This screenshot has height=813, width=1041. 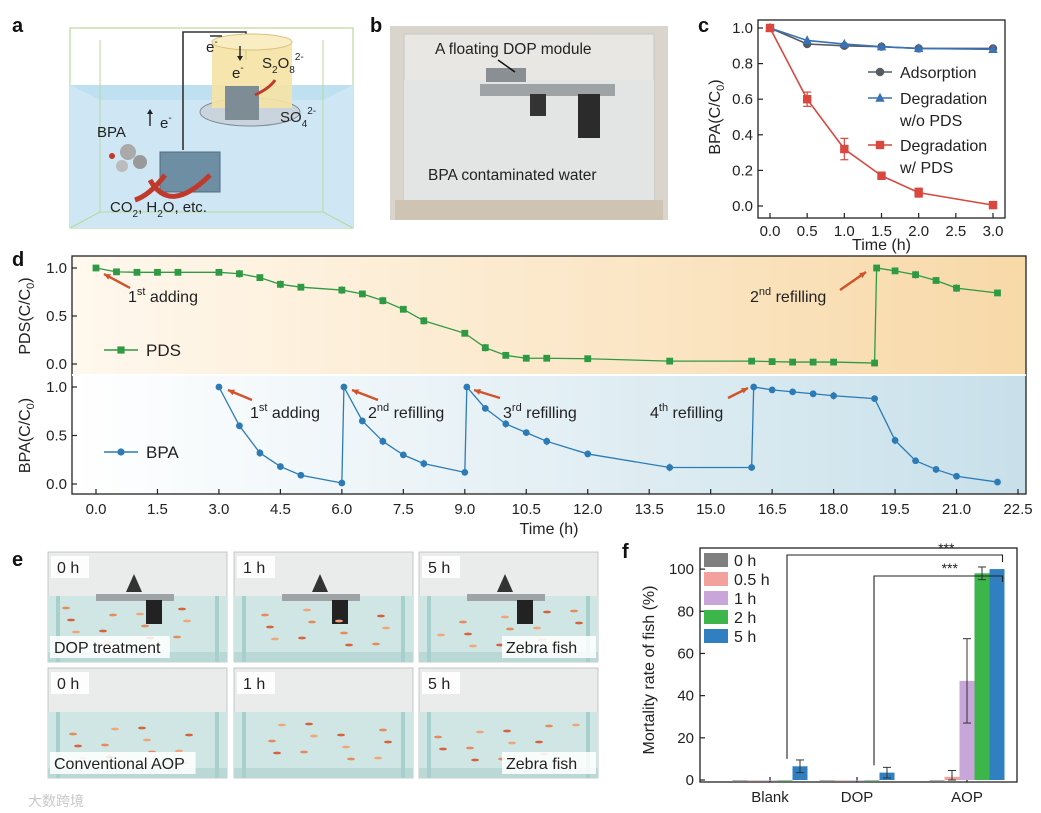 I want to click on time-badge, so click(x=70, y=683).